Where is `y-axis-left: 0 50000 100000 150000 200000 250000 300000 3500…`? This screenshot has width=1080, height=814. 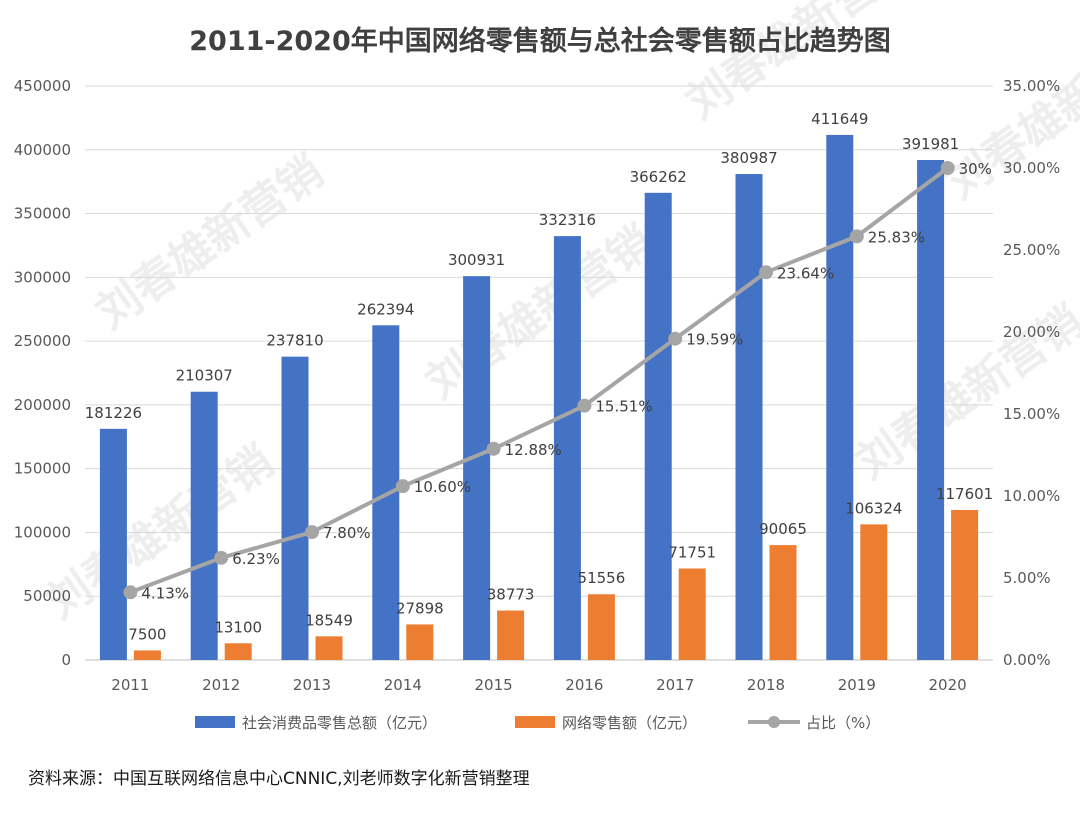
y-axis-left: 0 50000 100000 150000 200000 250000 300000 3500… is located at coordinates (42, 373).